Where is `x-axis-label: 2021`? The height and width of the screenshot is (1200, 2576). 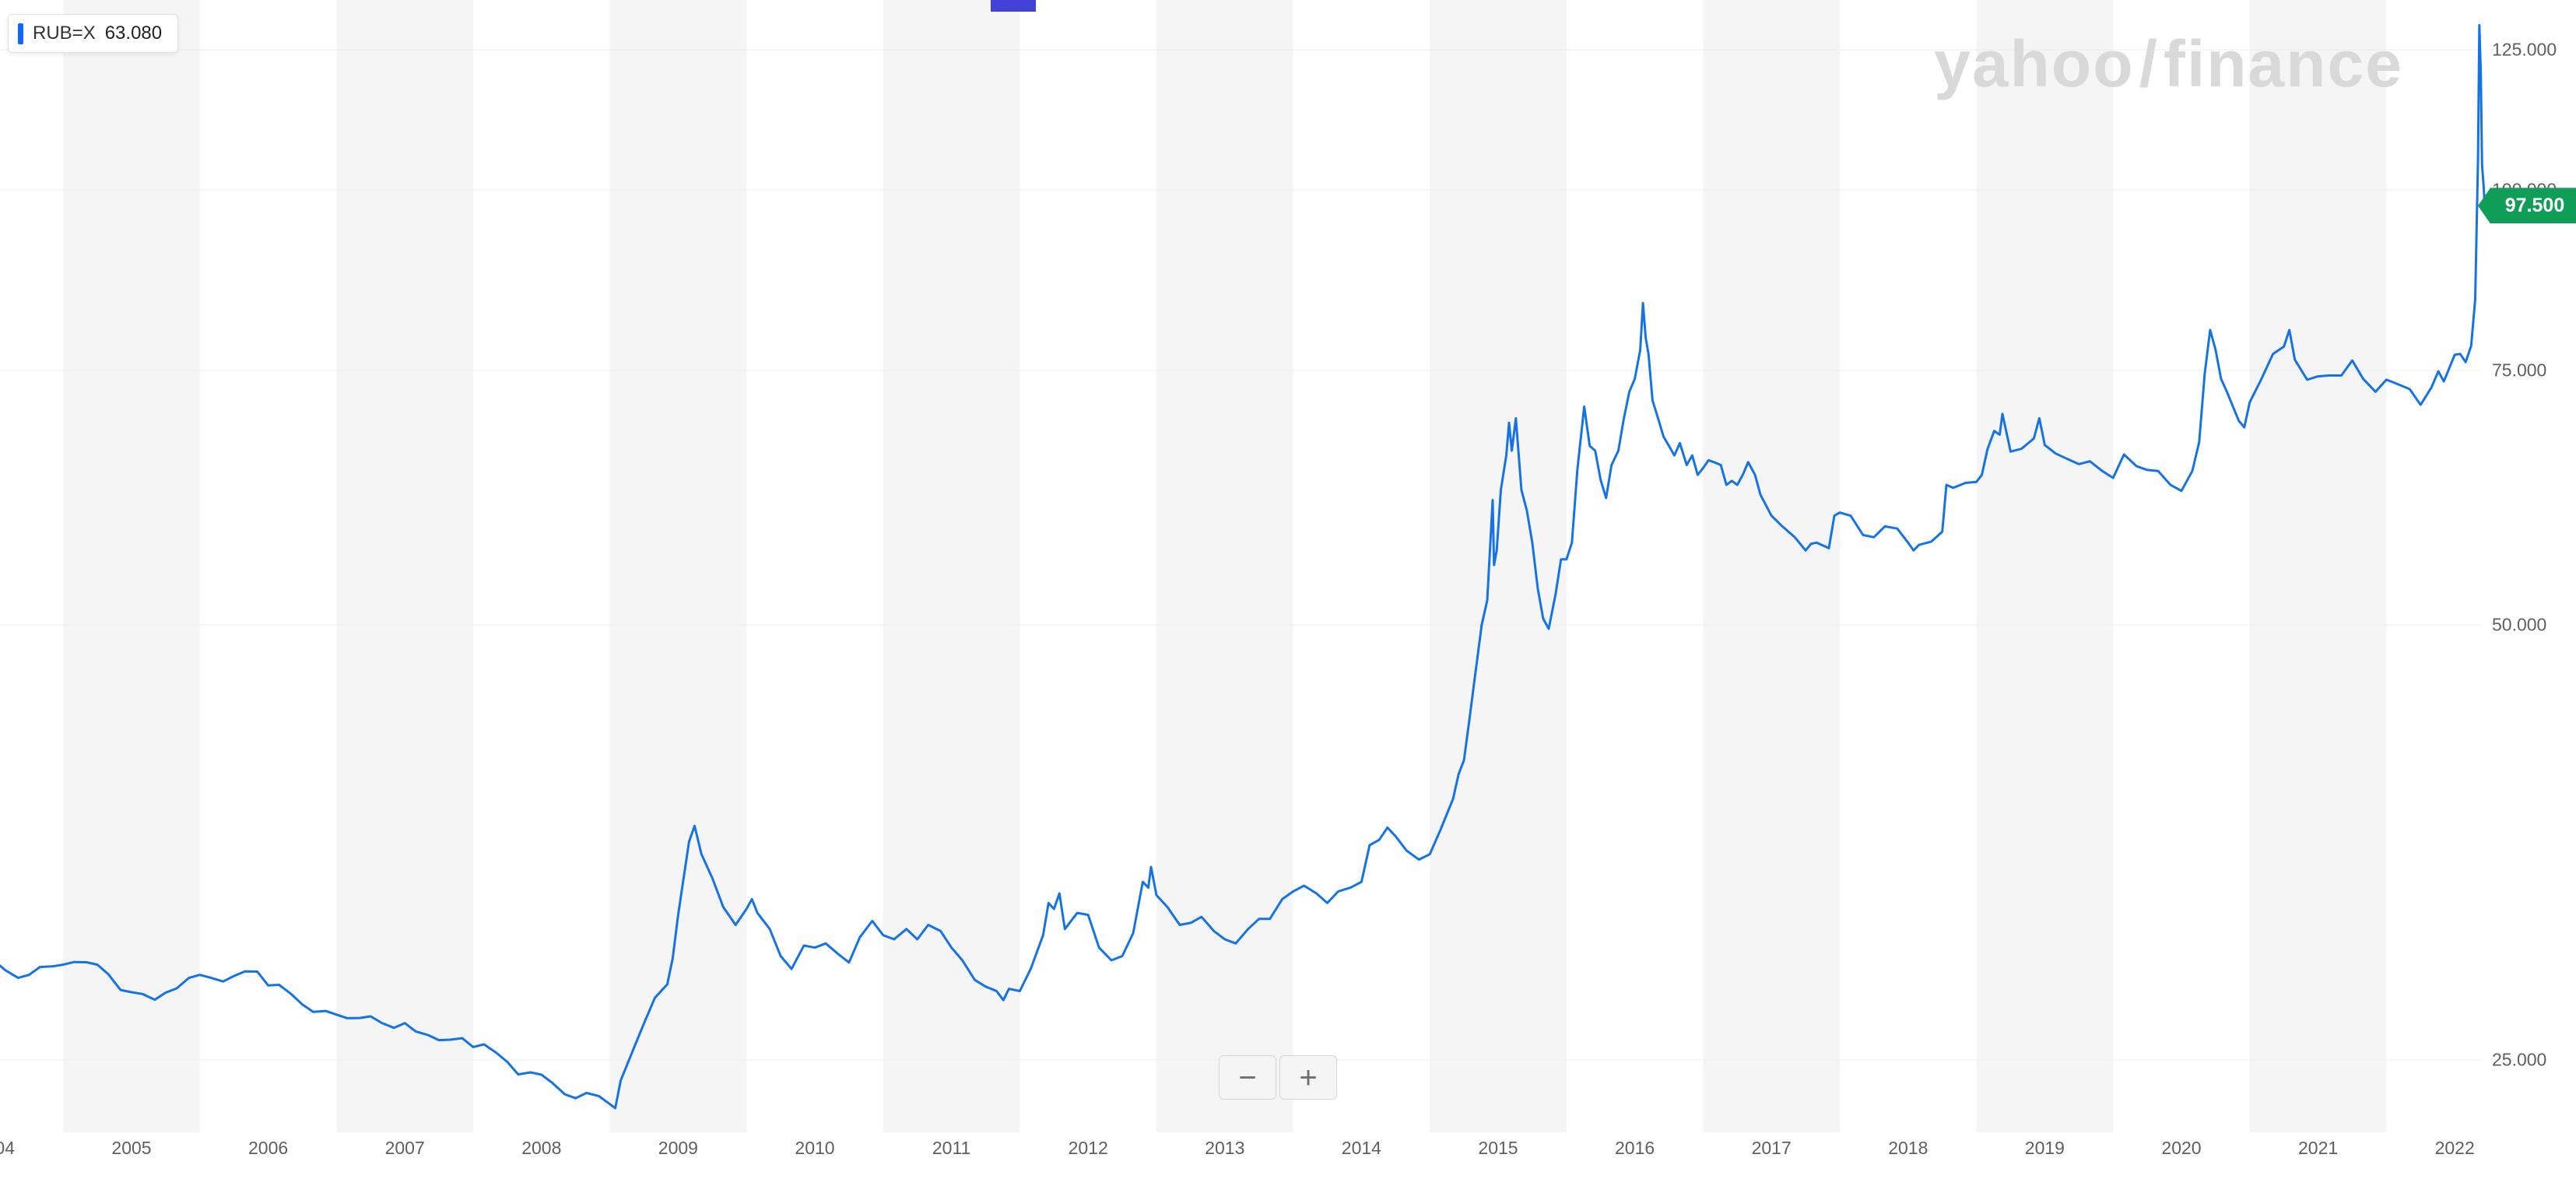
x-axis-label: 2021 is located at coordinates (2318, 1148).